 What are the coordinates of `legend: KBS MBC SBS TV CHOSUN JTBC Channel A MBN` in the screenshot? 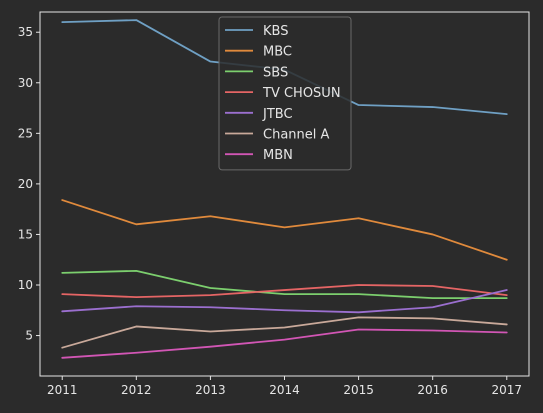 It's located at (285, 93).